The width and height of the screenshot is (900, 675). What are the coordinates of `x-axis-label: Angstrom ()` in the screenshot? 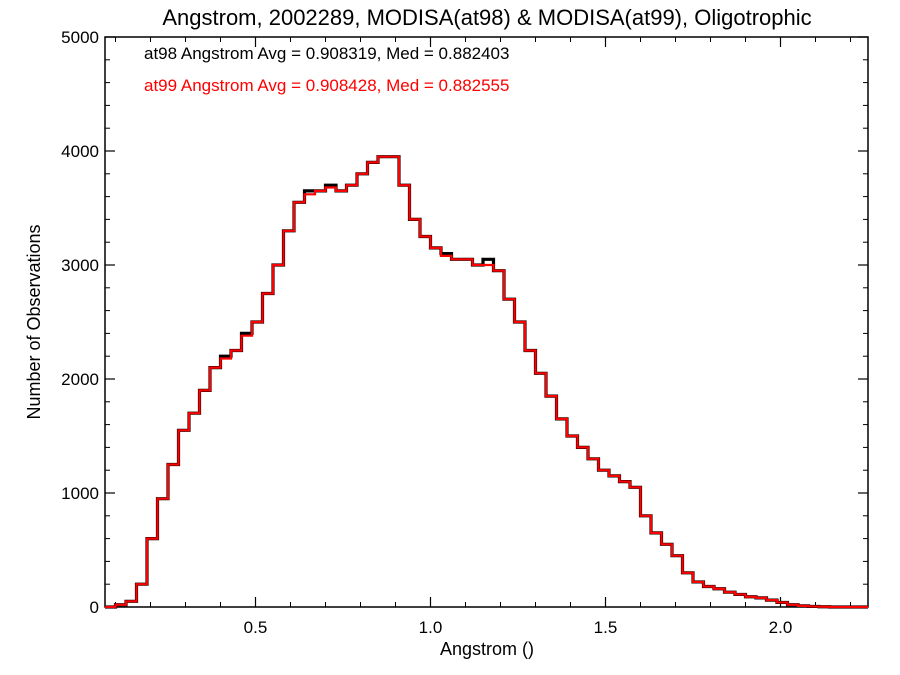 It's located at (487, 649).